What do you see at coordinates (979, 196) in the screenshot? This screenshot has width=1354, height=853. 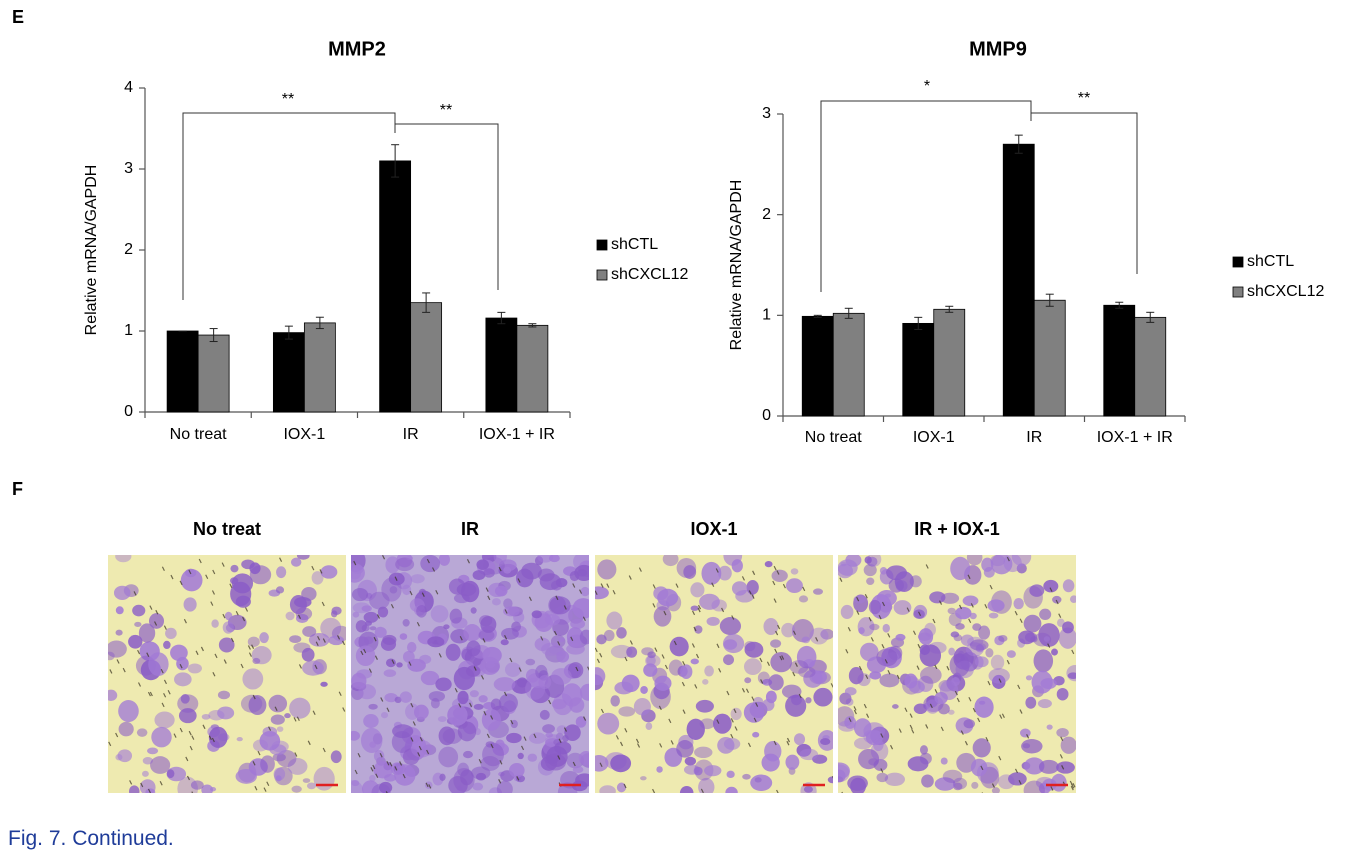 I see `bracket` at bounding box center [979, 196].